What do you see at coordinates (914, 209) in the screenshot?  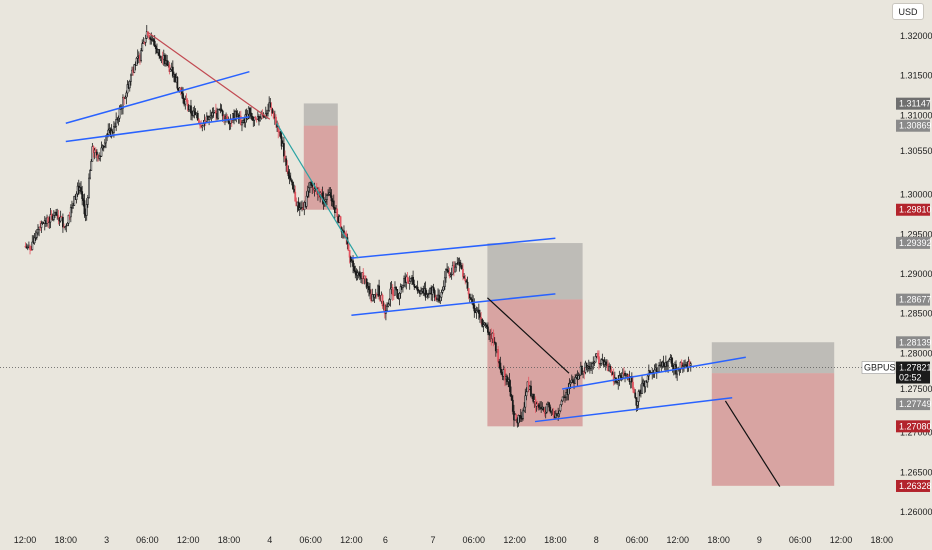 I see `price-level-badge: 1.29810` at bounding box center [914, 209].